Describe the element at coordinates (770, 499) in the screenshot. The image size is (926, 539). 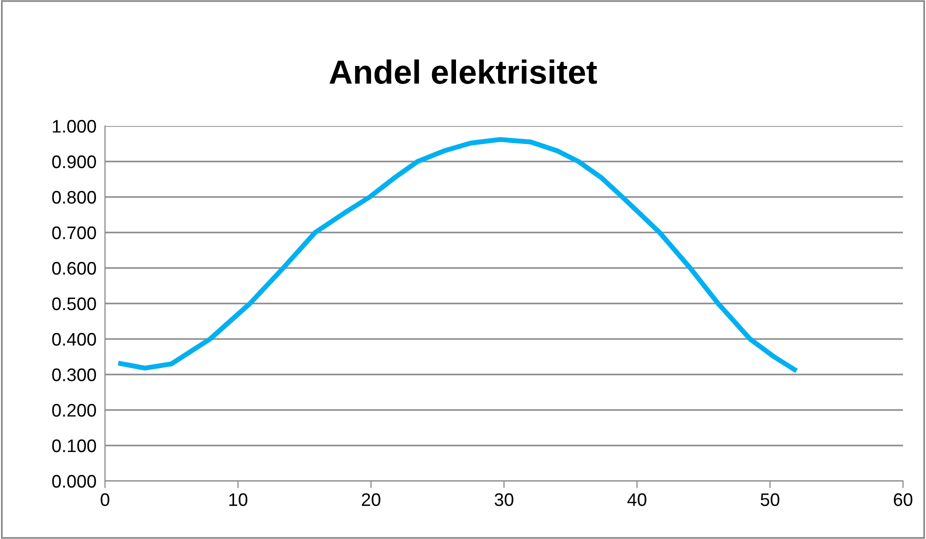
I see `x-tick-label: 50` at that location.